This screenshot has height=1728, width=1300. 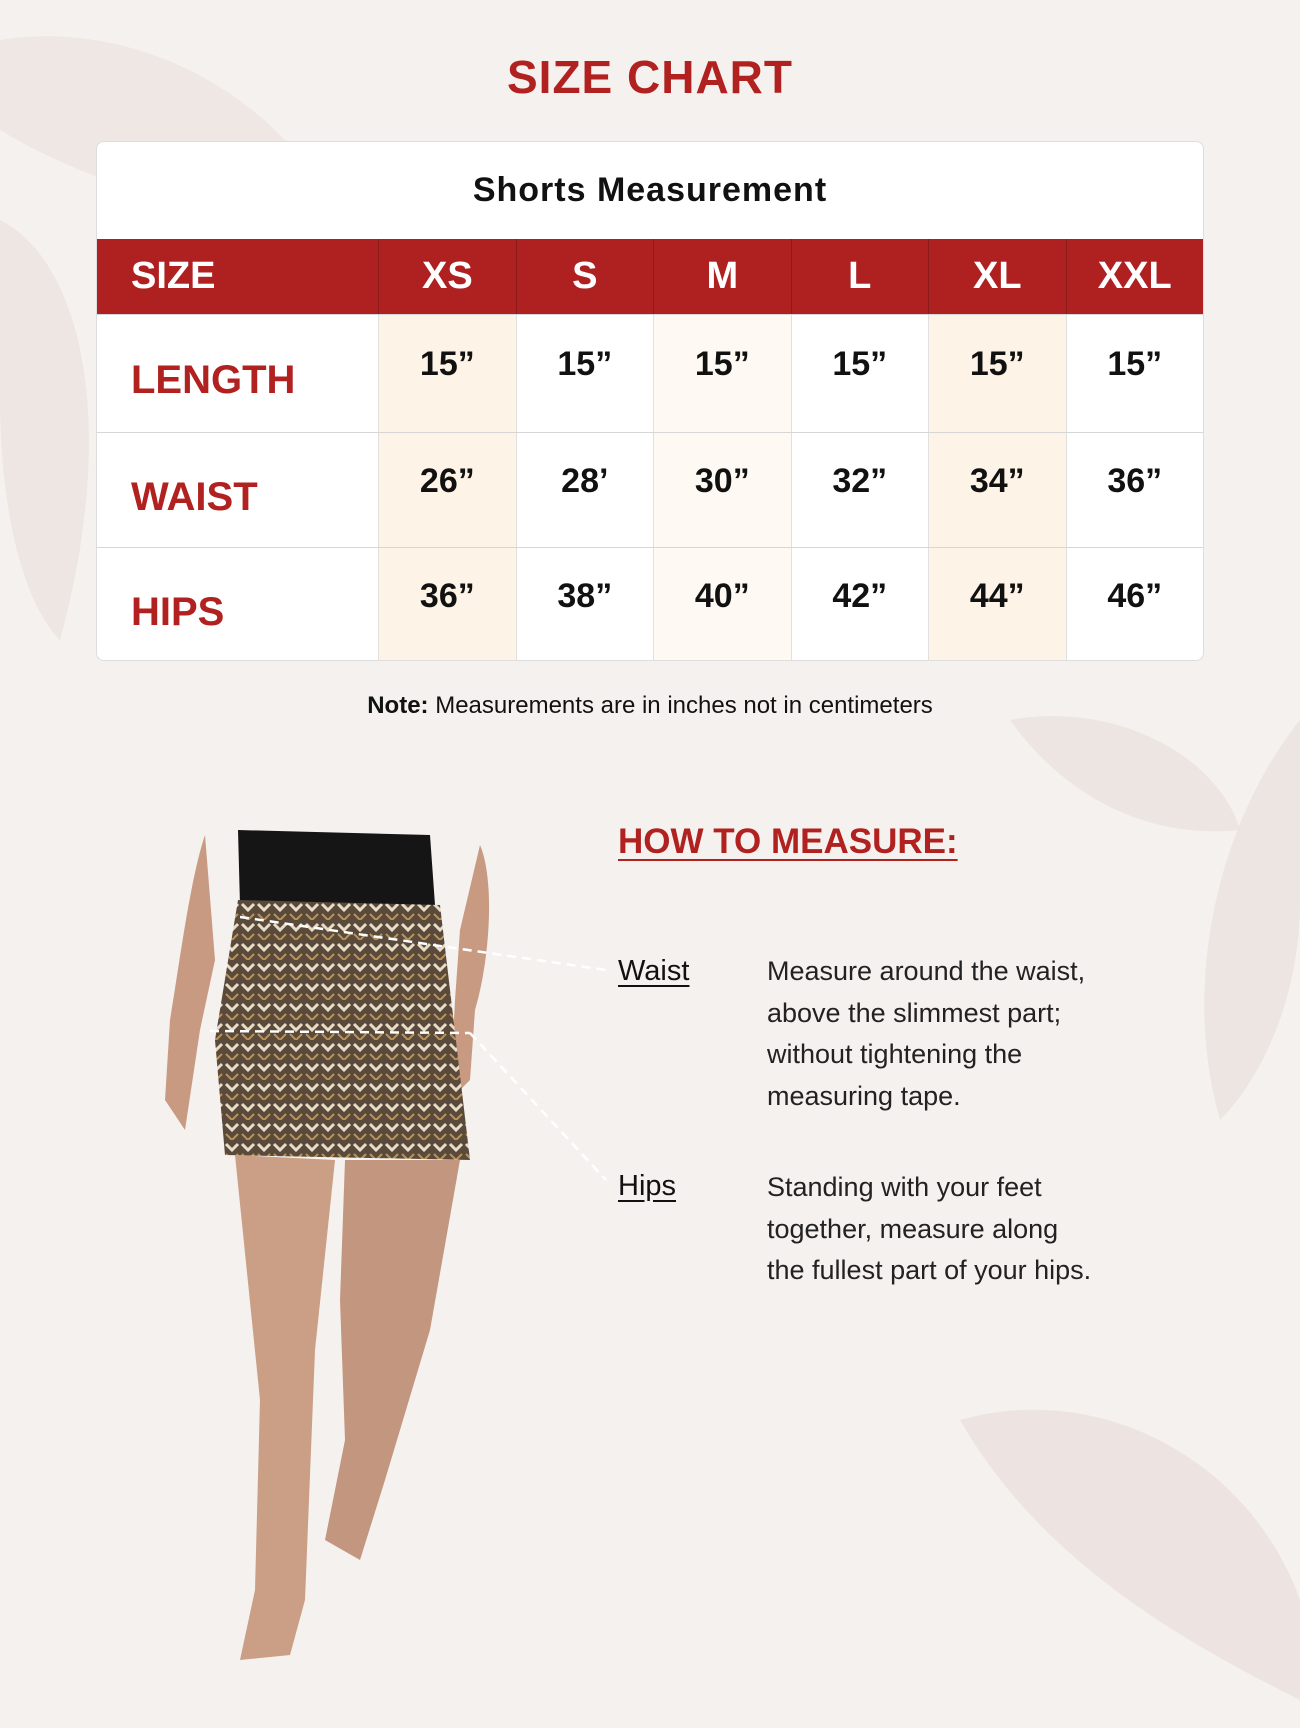 I want to click on table-row-waist: WAIST 26” 28’ 30” 32” 34” 36”, so click(x=650, y=489).